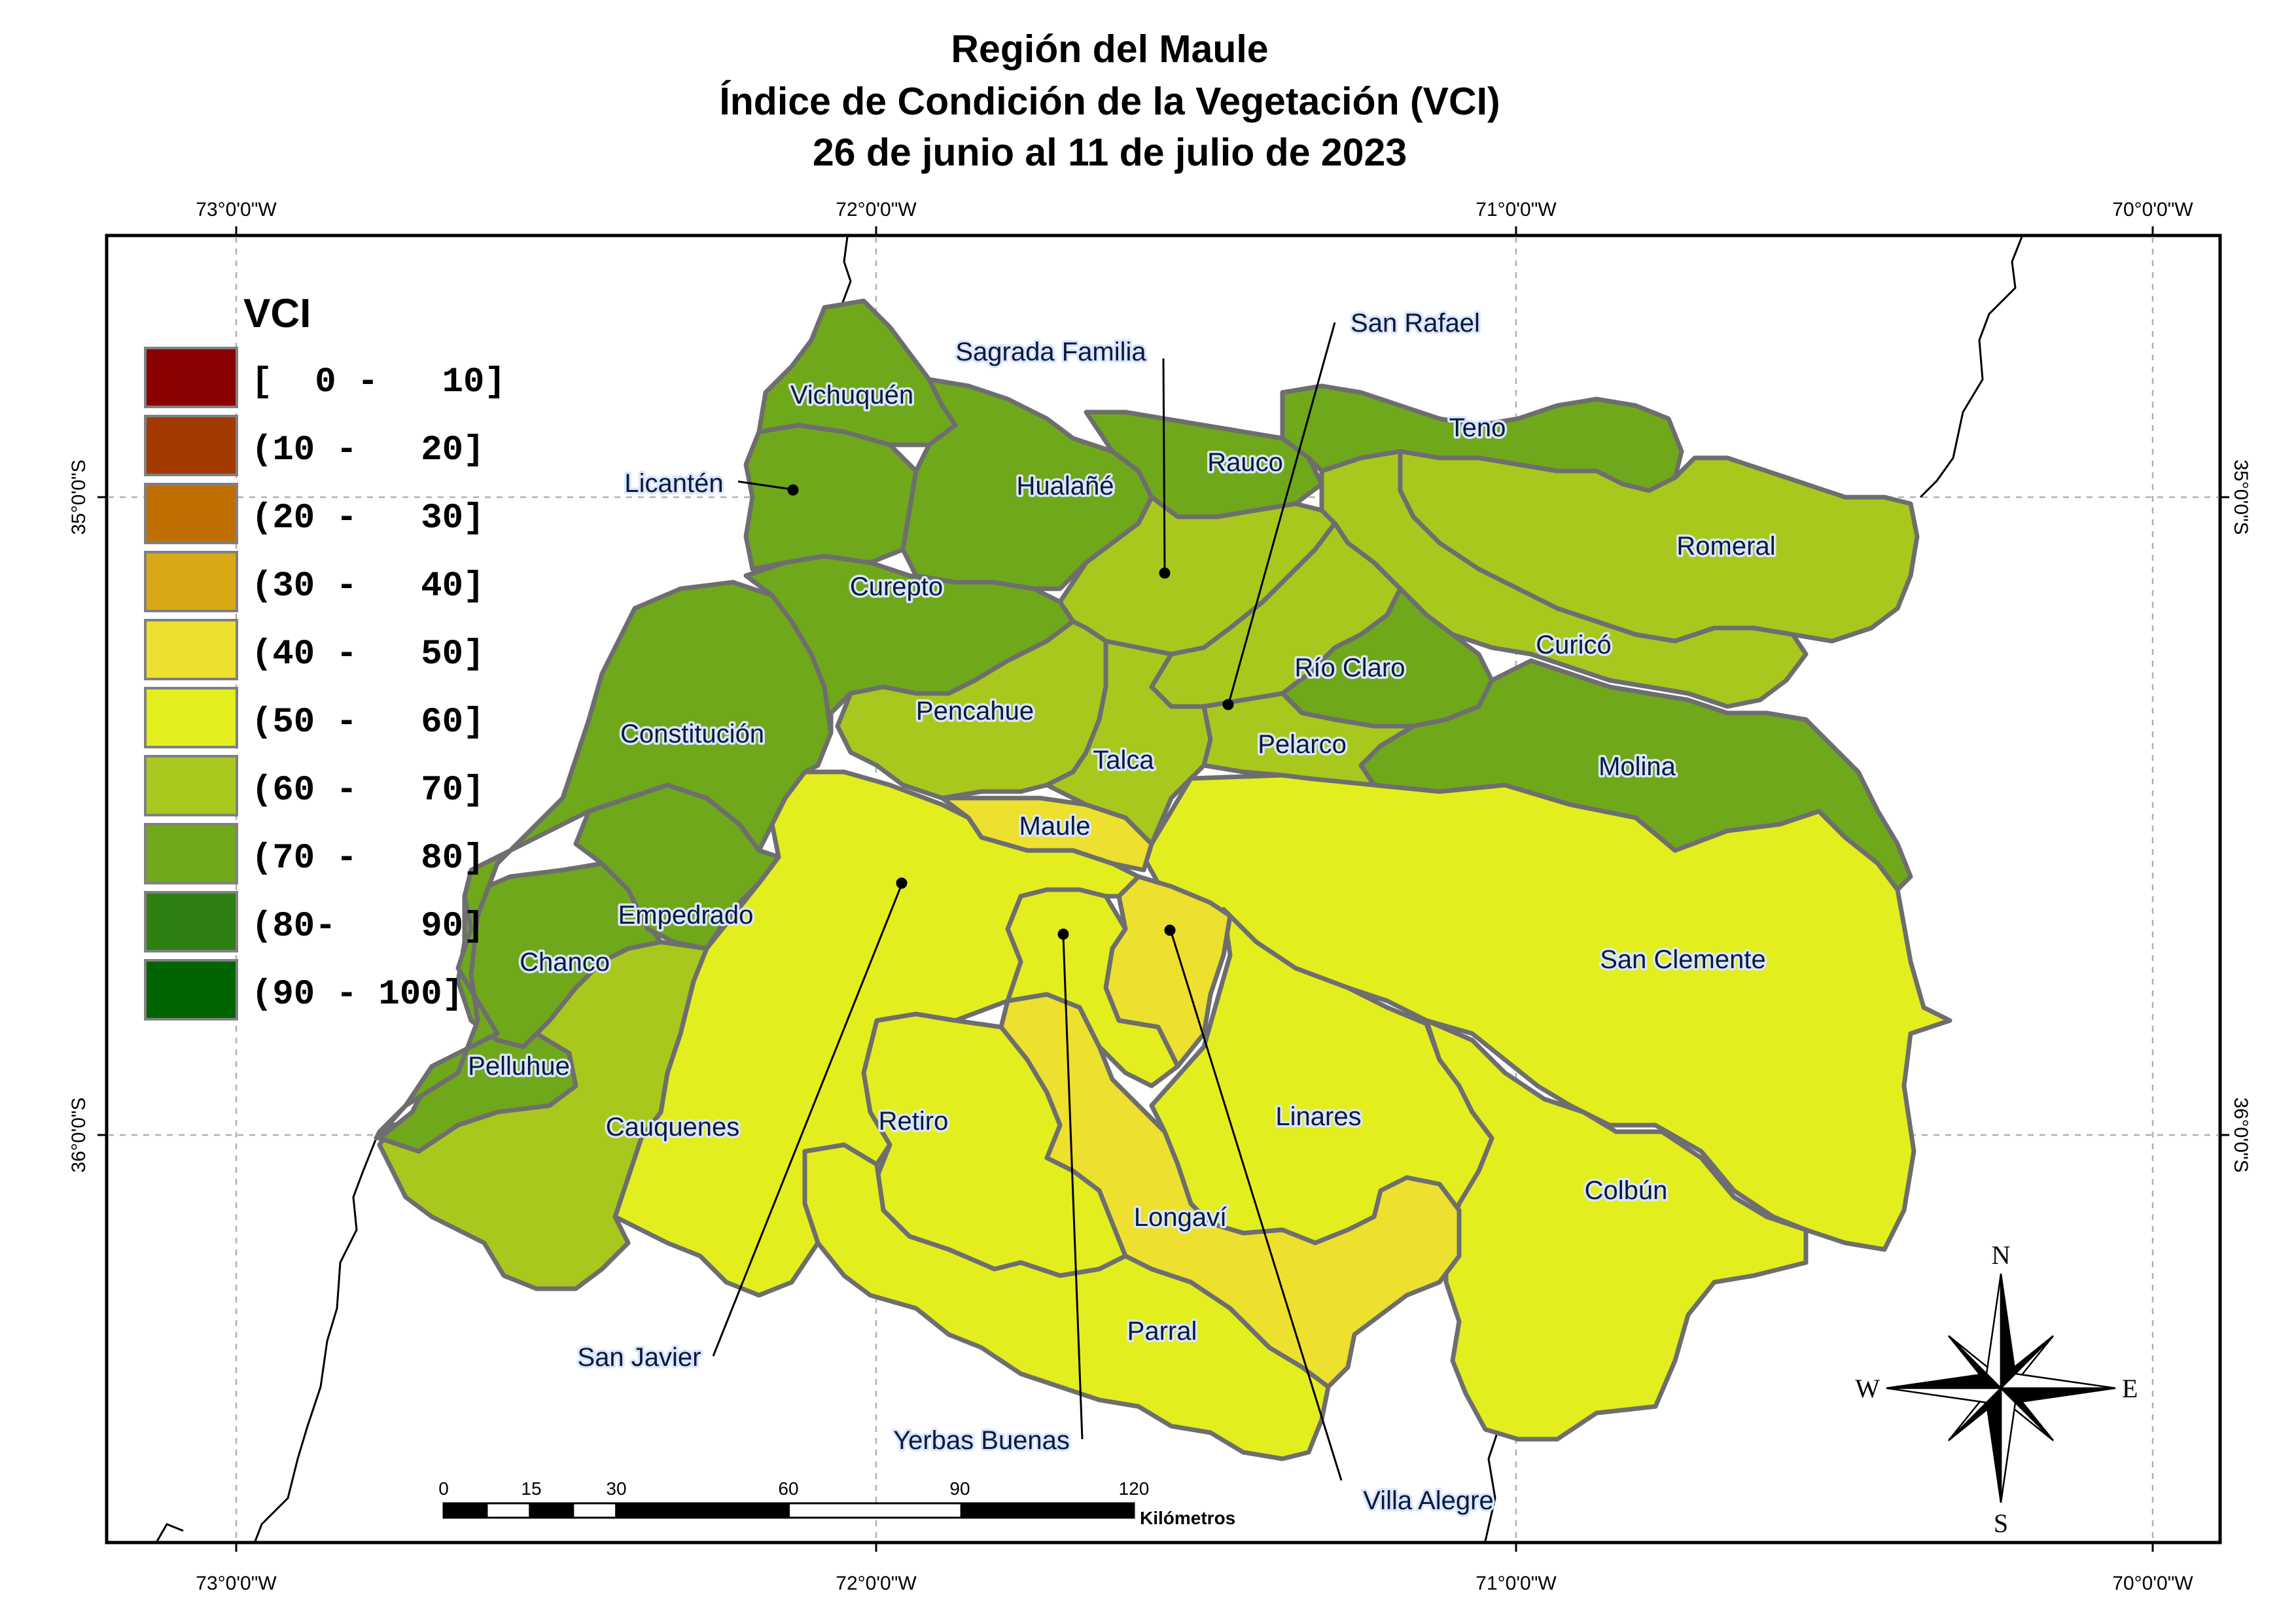  I want to click on legend-label: (90 - 100], so click(357, 995).